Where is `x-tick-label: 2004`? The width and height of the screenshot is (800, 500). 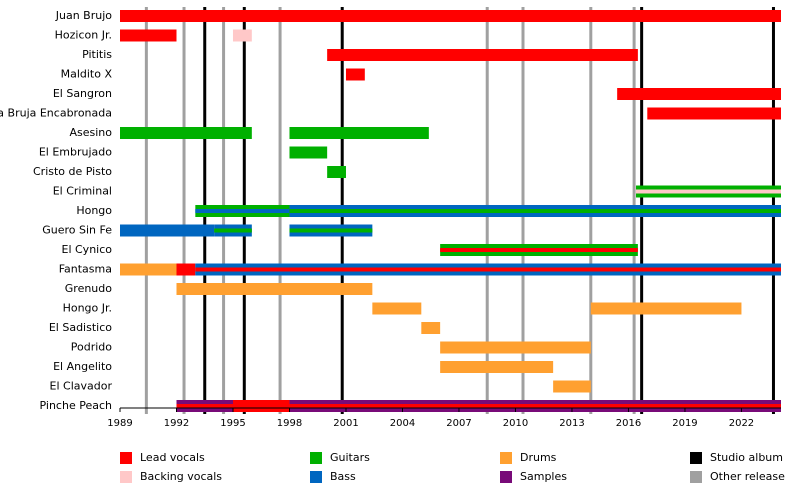 x-tick-label: 2004 is located at coordinates (402, 423).